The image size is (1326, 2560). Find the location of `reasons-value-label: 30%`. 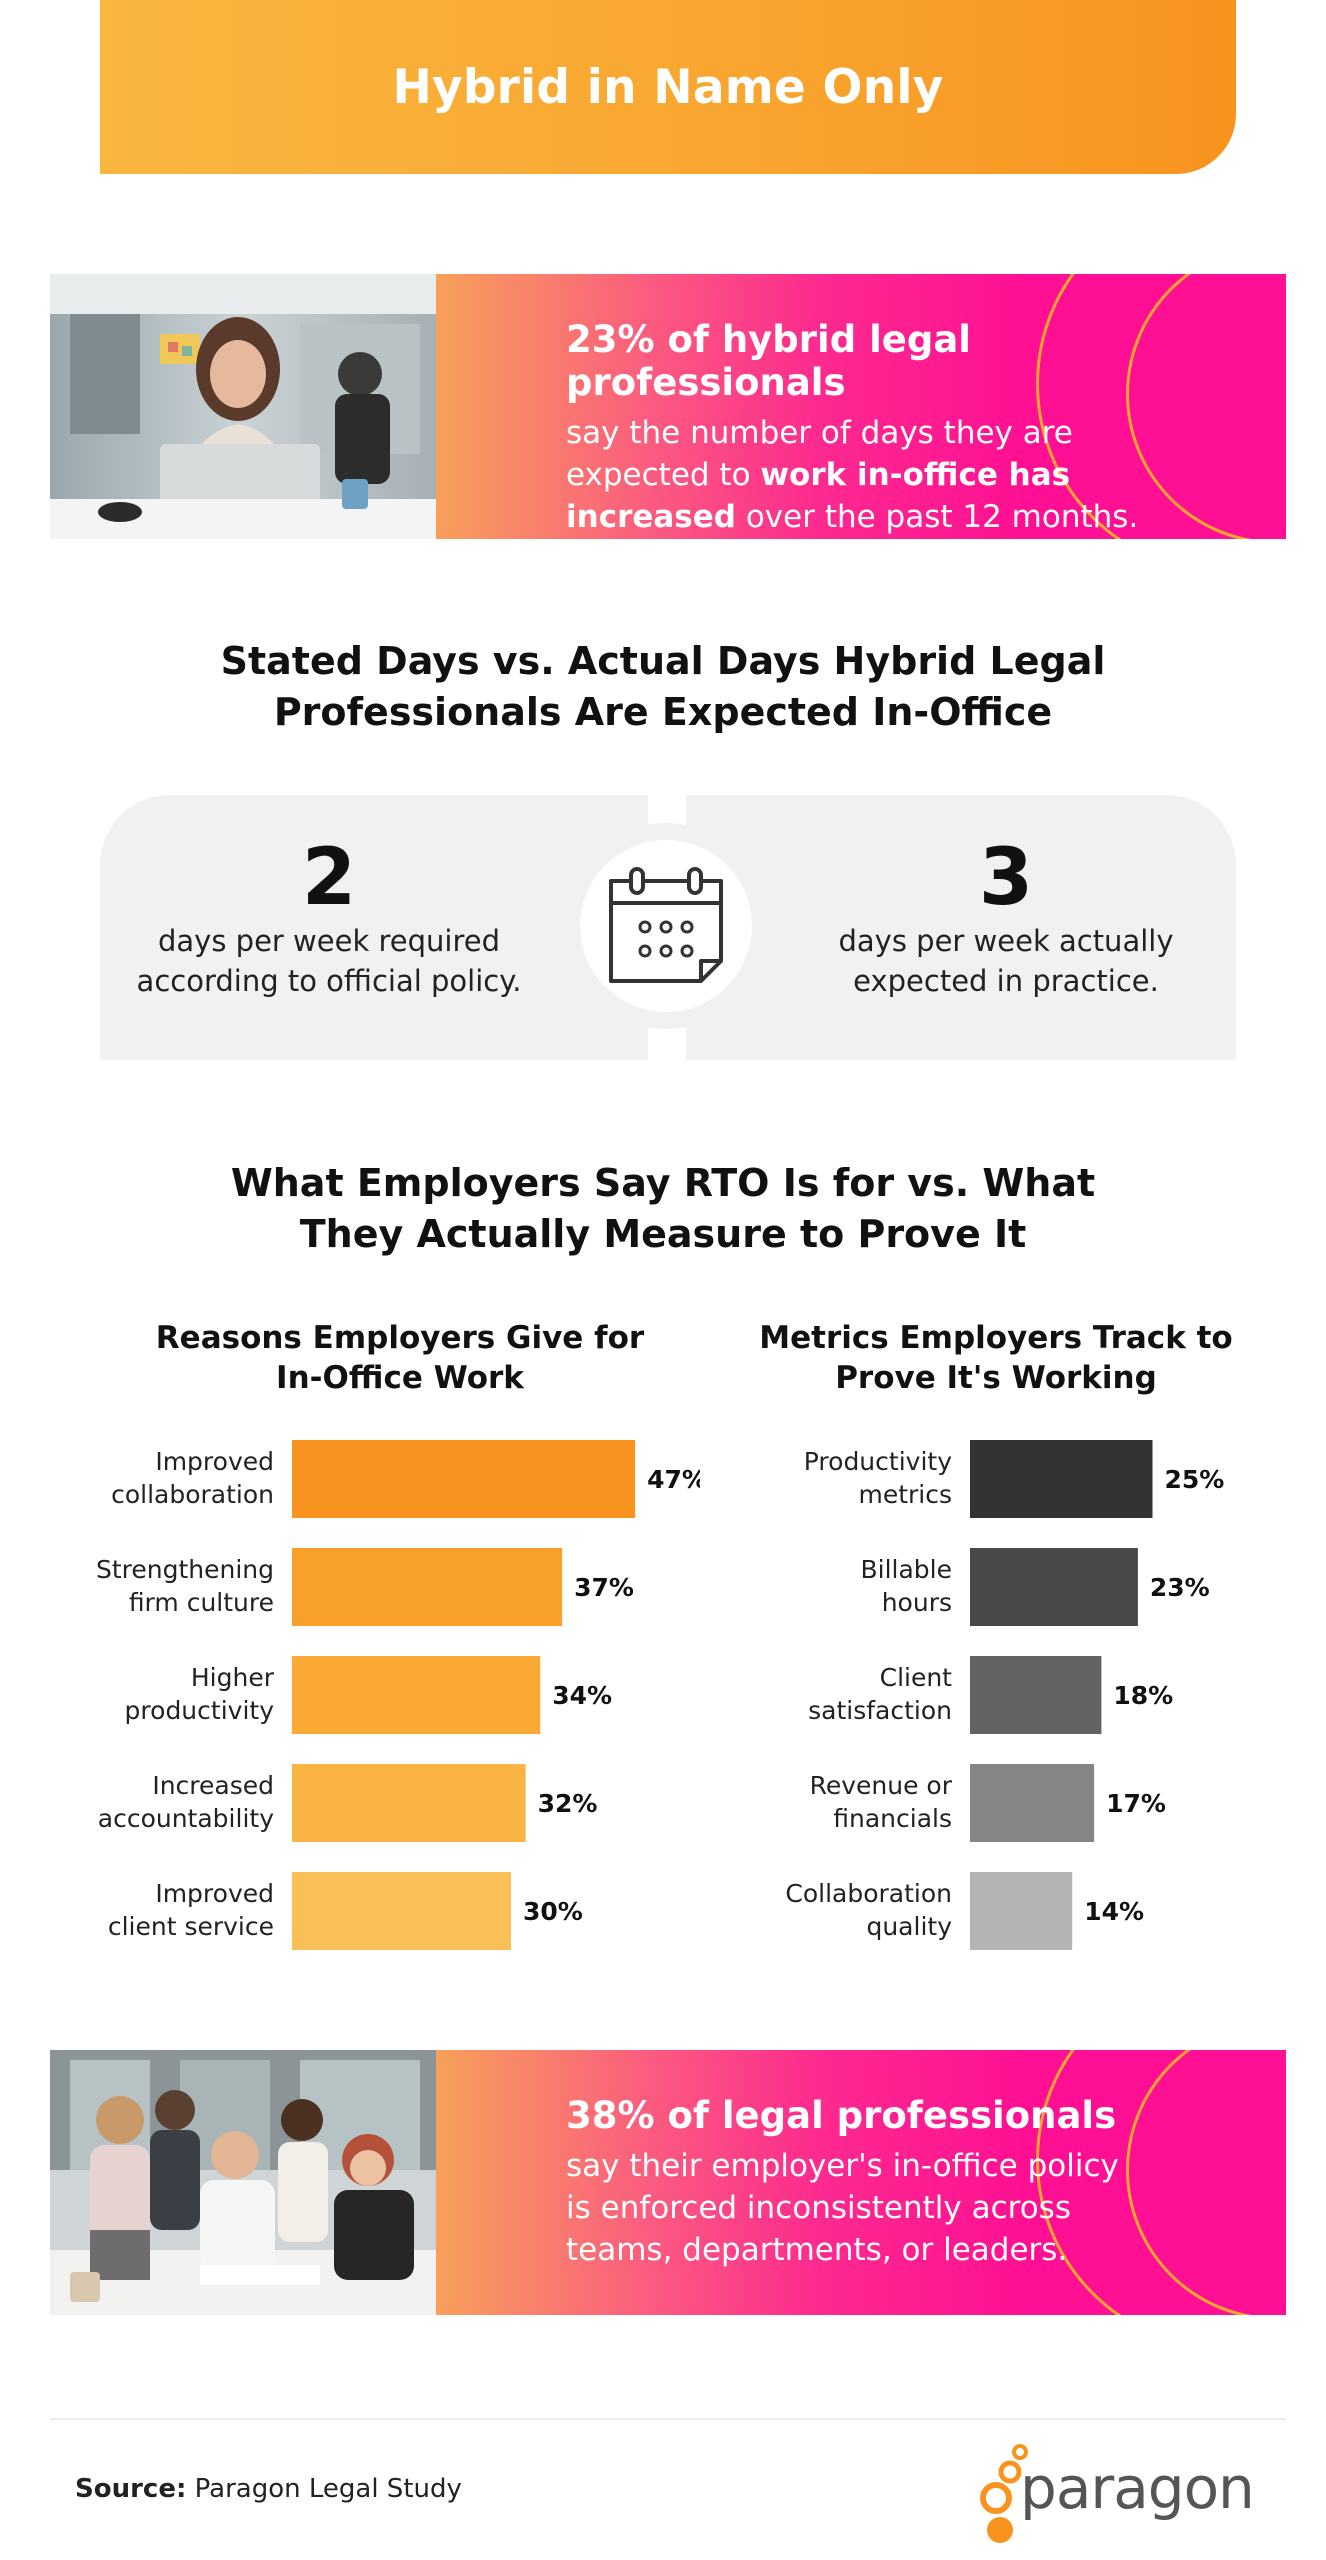

reasons-value-label: 30% is located at coordinates (553, 1911).